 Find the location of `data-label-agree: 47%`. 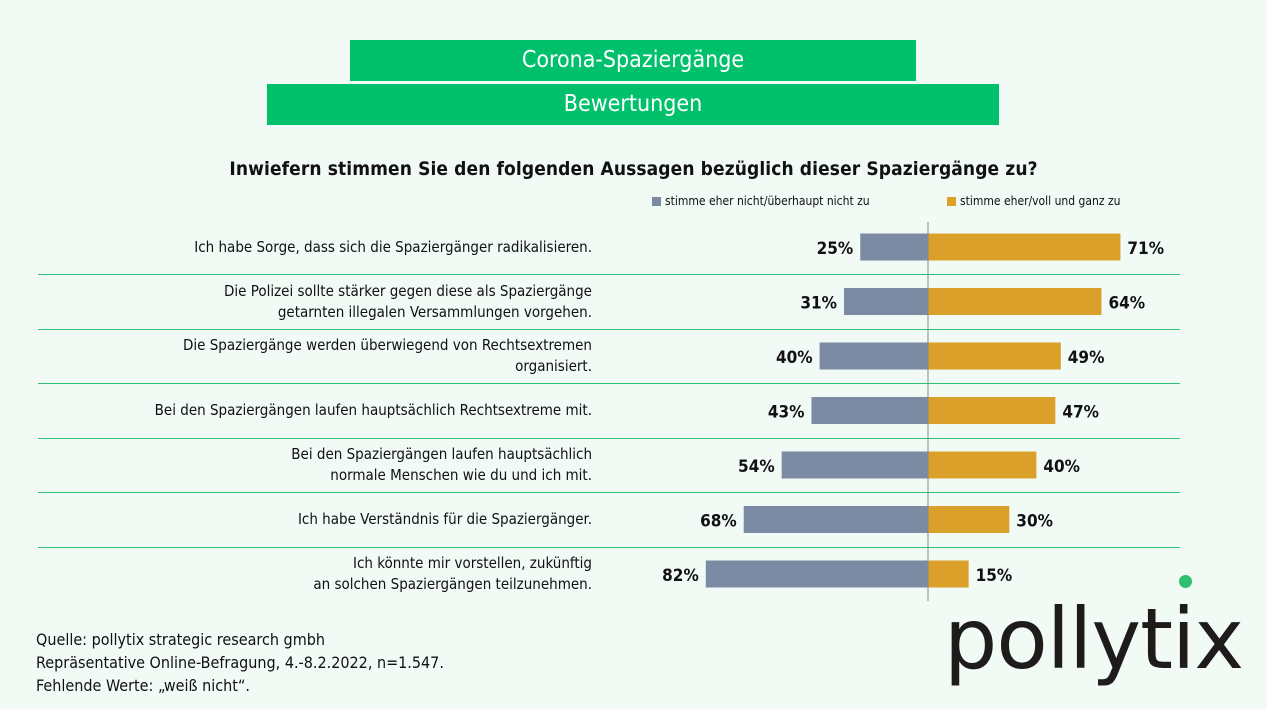

data-label-agree: 47% is located at coordinates (1080, 413).